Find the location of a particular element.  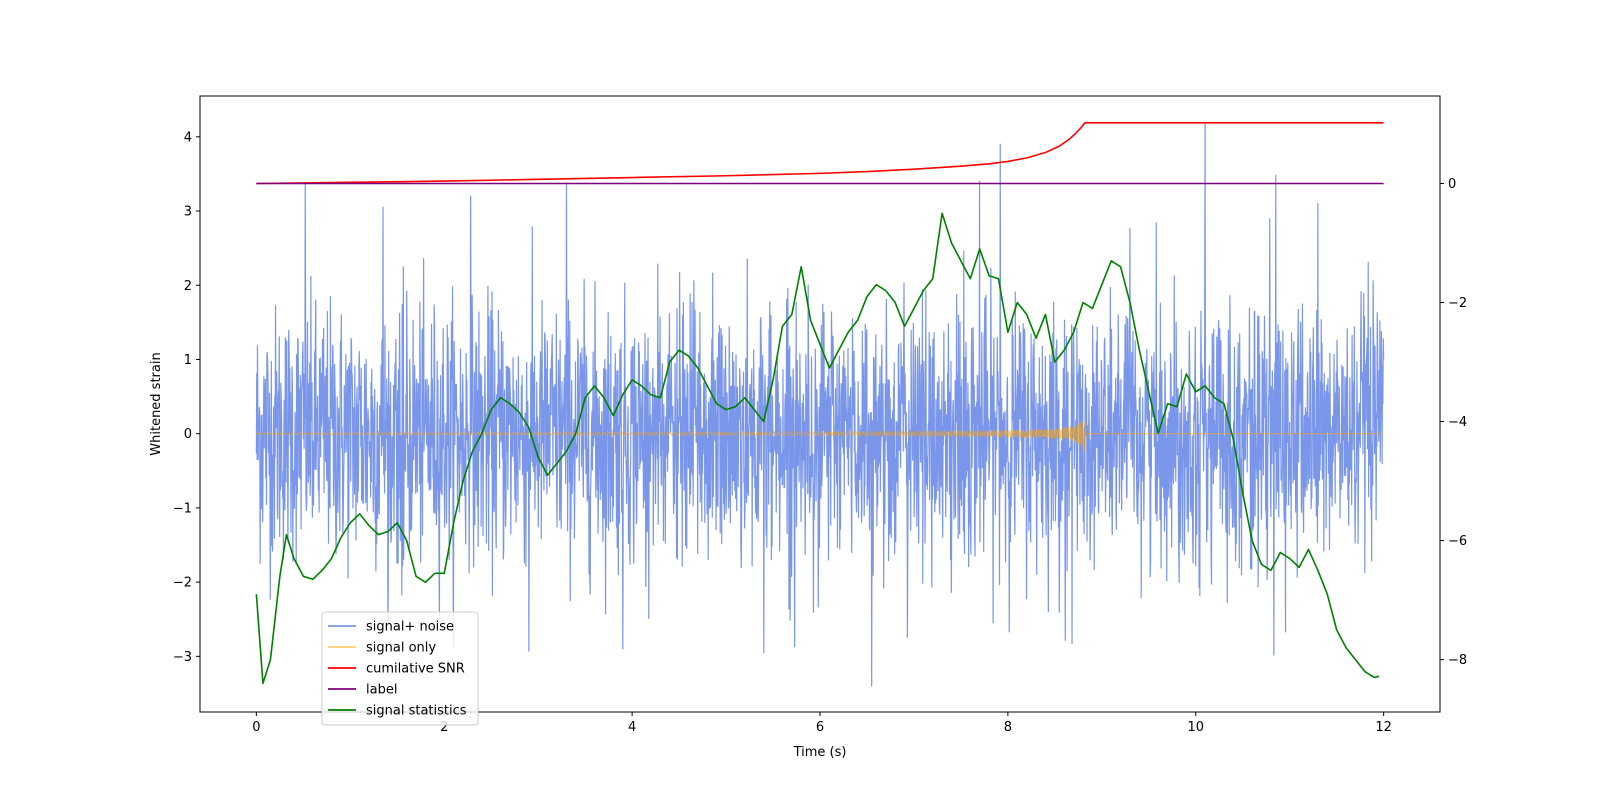

y2-tick-label: −6 is located at coordinates (1457, 541).